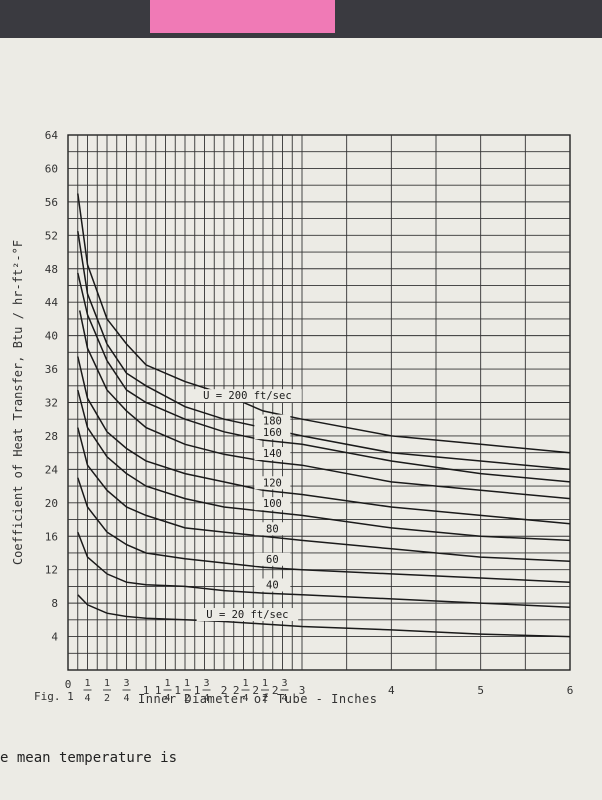 This screenshot has height=800, width=602. I want to click on y-tick-label: 20, so click(51, 503).